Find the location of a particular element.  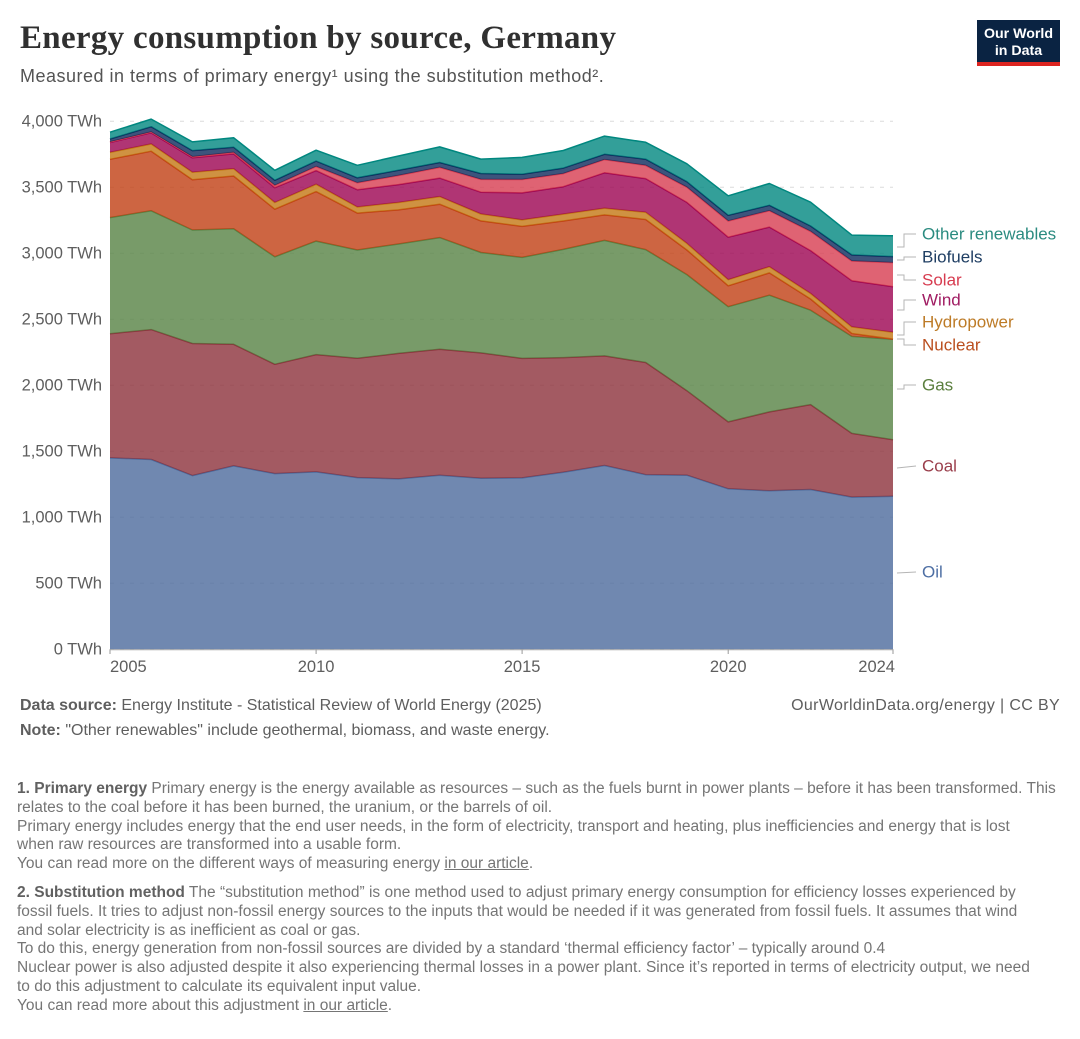

svg-text: Wind is located at coordinates (941, 300).